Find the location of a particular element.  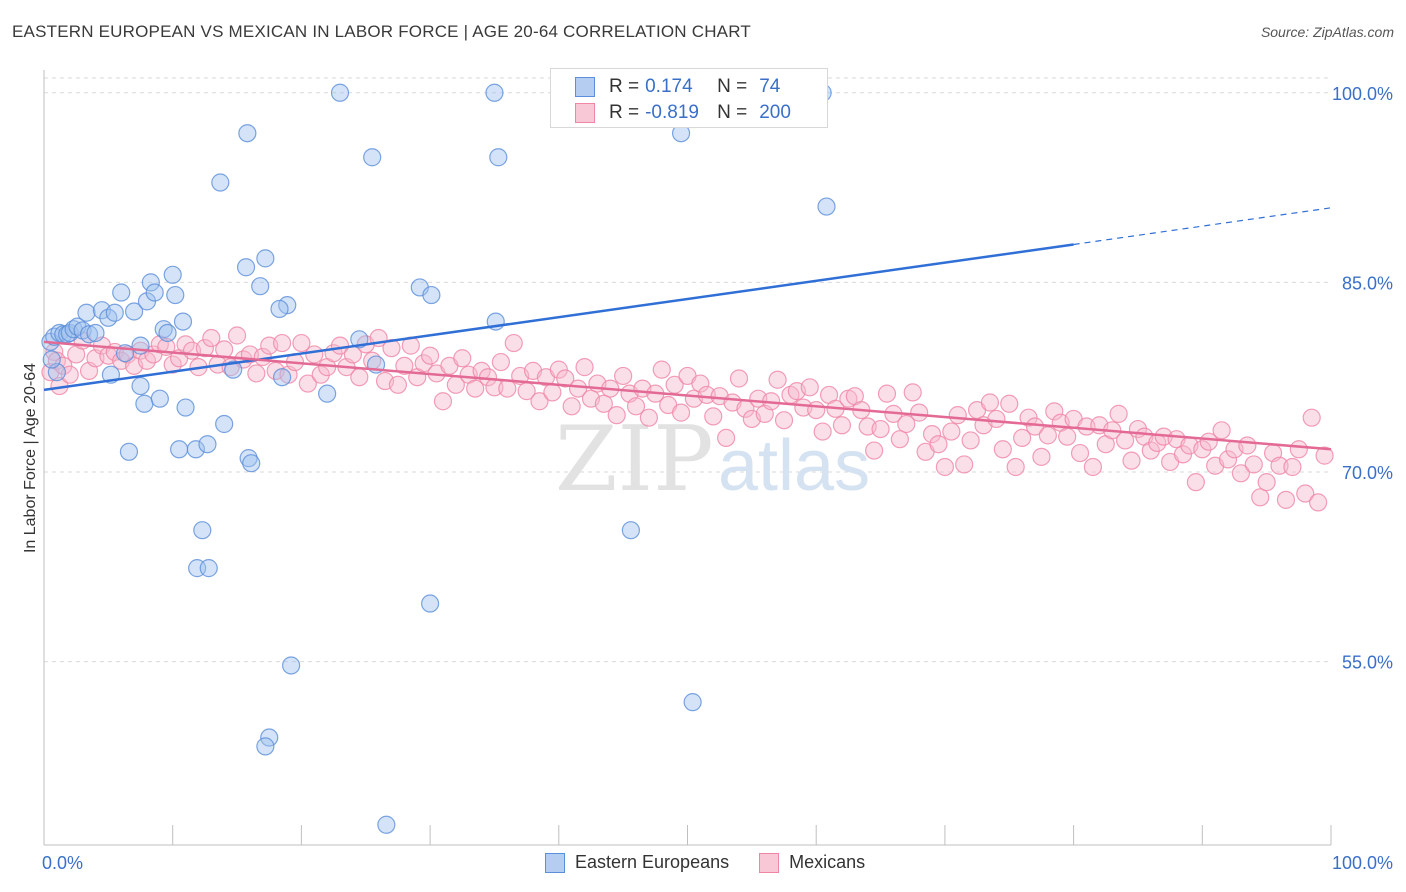

eastern-european-trend-extension is located at coordinates (1202, 226).